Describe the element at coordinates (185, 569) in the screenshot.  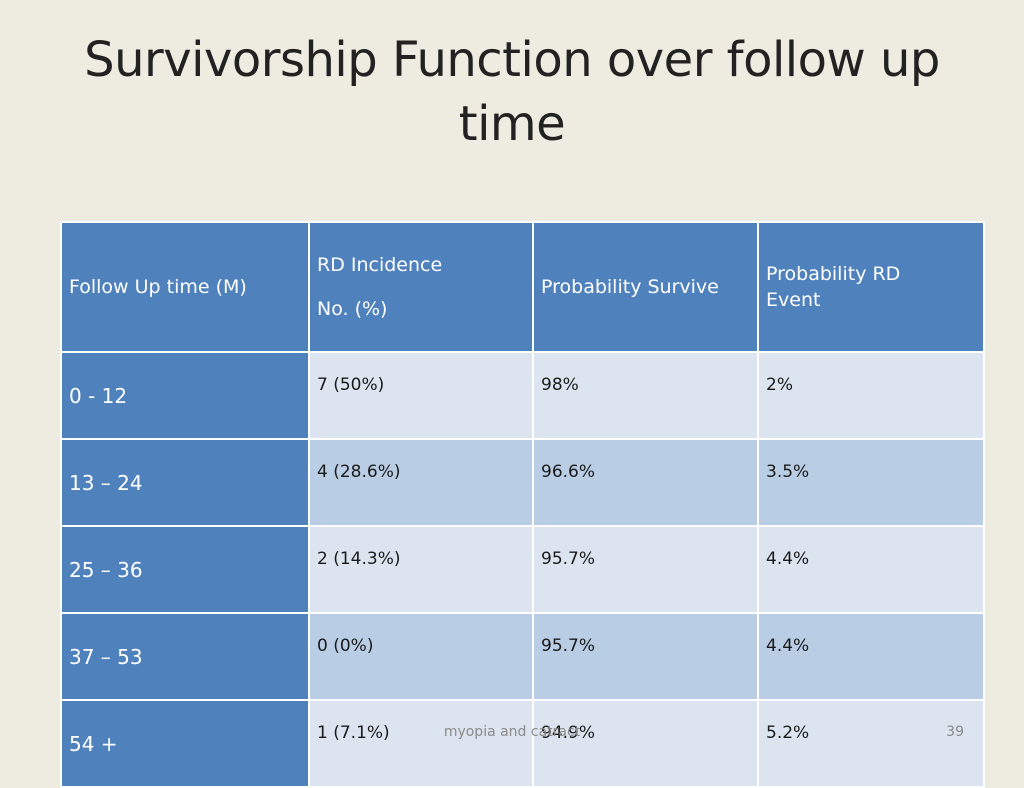
I see `row-time: 25 – 36` at that location.